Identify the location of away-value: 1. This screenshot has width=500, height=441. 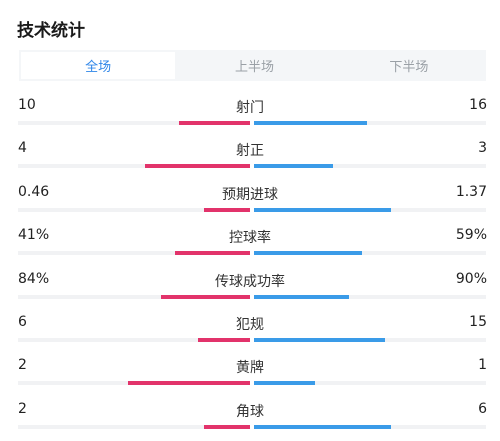
(482, 365).